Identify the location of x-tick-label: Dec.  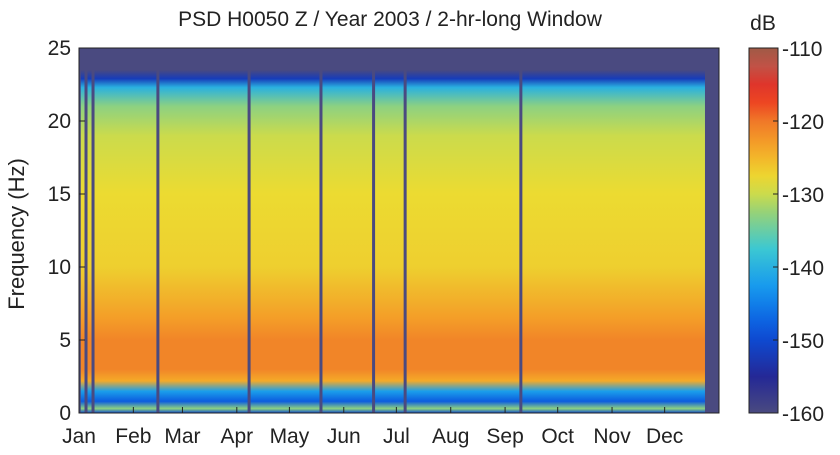
(664, 436).